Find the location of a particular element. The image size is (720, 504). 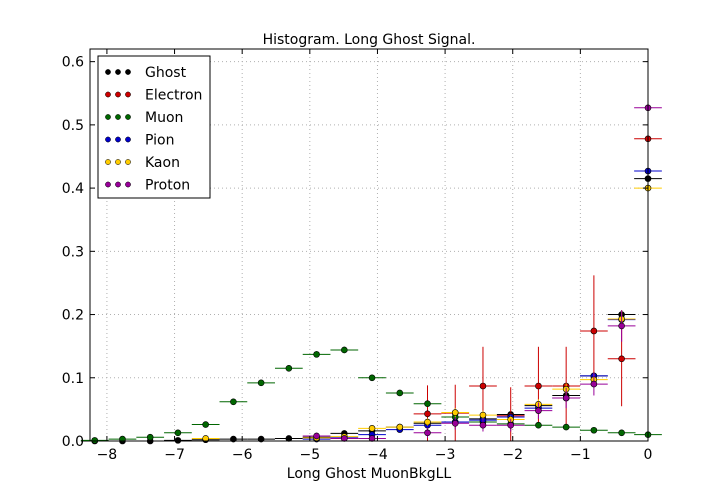

x-tick-label: −8 is located at coordinates (107, 455).